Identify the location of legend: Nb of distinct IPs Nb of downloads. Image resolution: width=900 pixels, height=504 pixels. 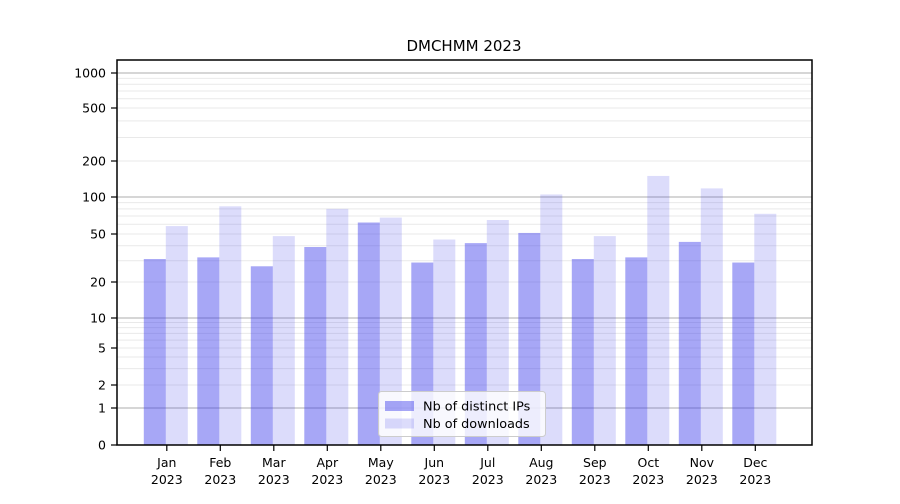
(462, 414).